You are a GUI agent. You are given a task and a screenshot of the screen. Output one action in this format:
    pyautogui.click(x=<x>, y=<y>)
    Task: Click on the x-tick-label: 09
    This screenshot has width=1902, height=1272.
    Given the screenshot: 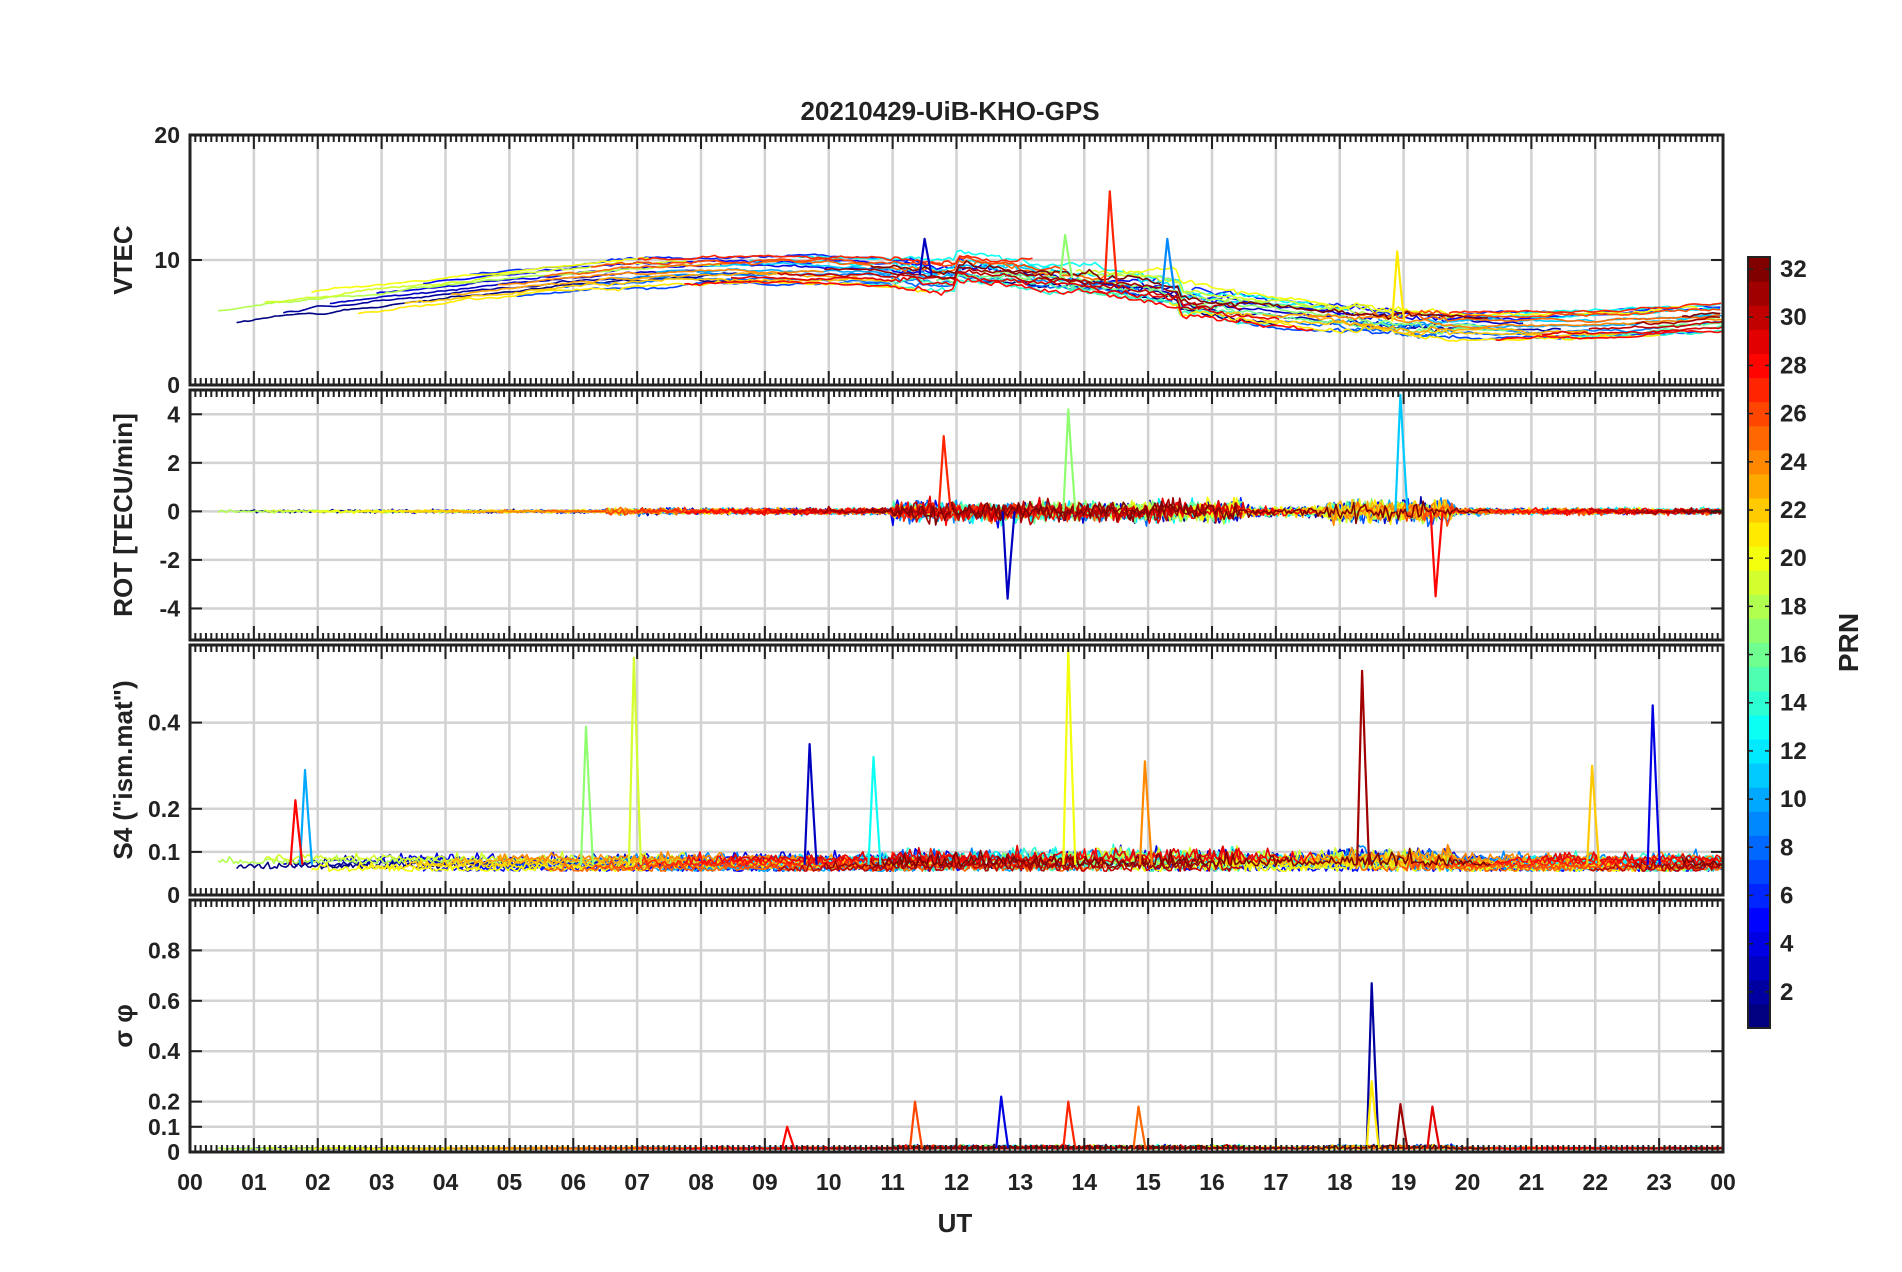 What is the action you would take?
    pyautogui.click(x=765, y=1182)
    